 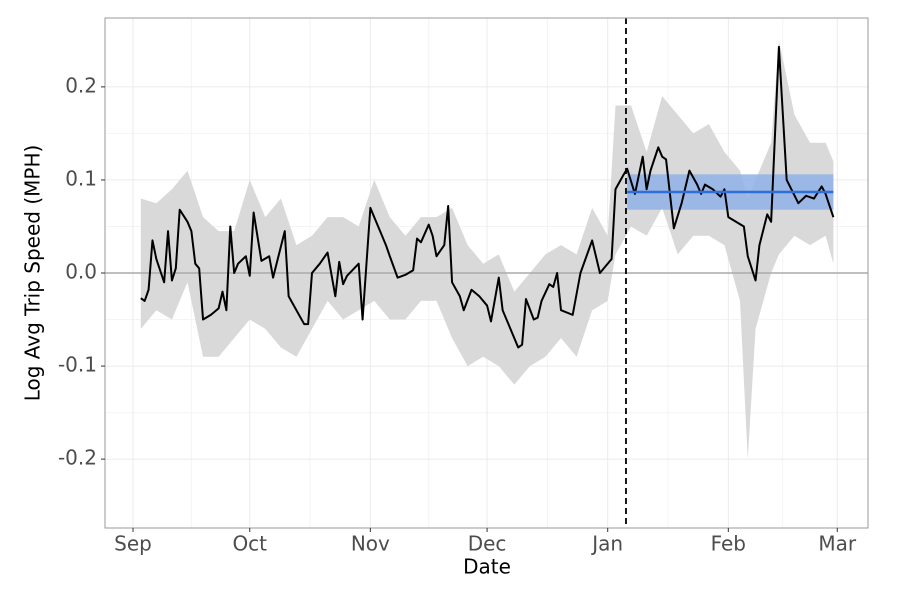 What do you see at coordinates (77, 365) in the screenshot?
I see `y-tick-label: -0.1` at bounding box center [77, 365].